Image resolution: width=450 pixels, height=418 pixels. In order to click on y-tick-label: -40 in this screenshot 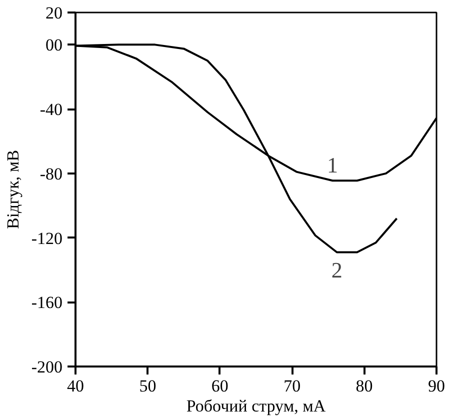, I will do `click(51, 110)`.